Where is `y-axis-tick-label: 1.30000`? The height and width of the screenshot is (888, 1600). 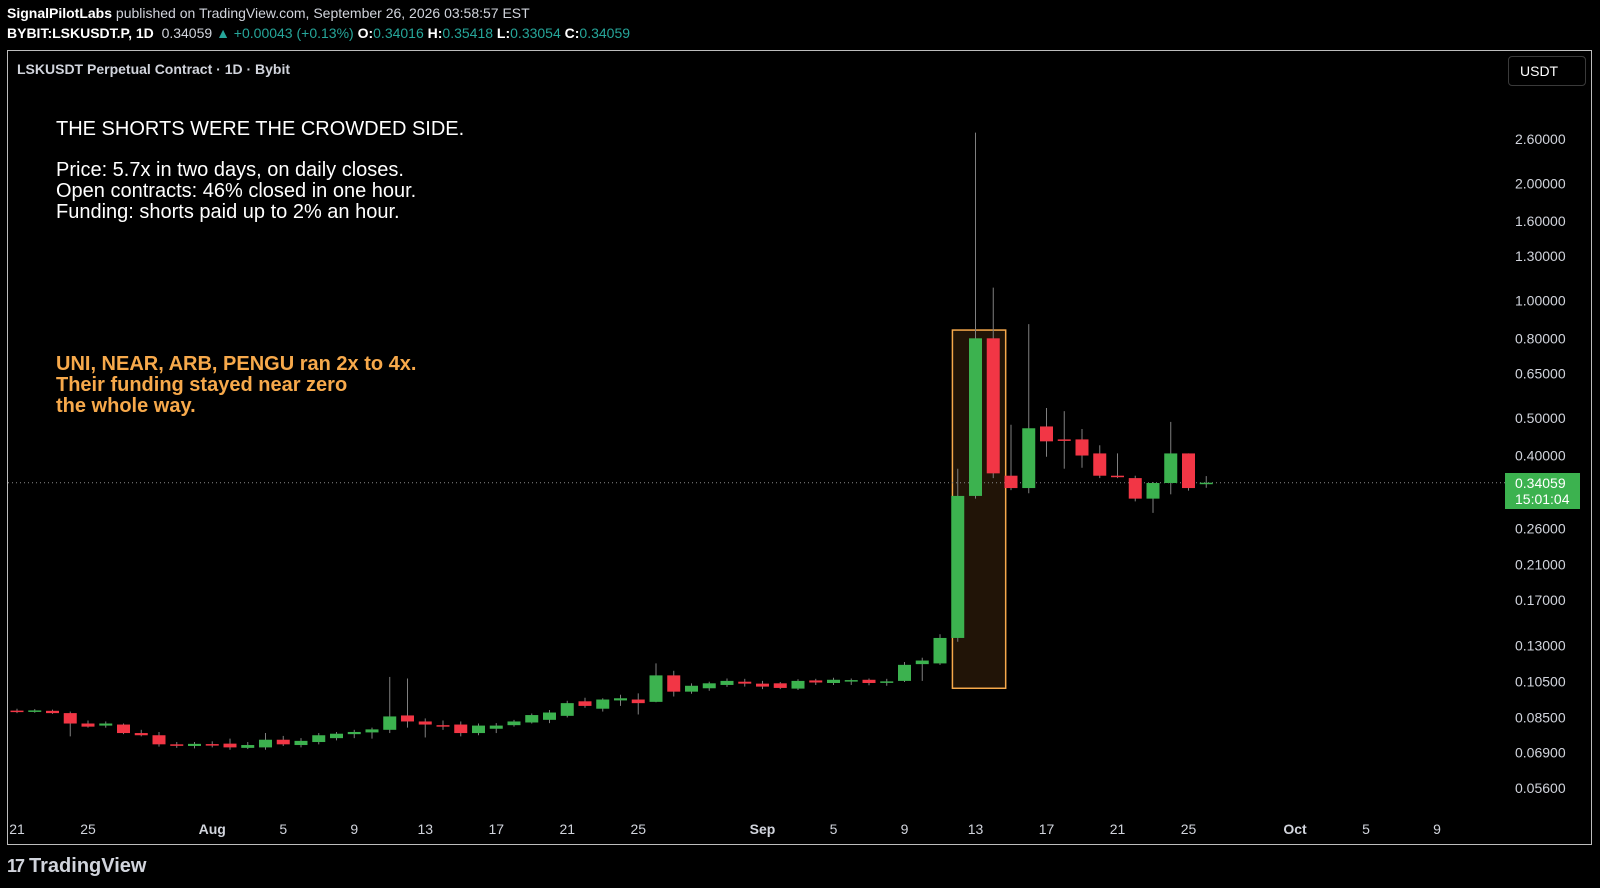
y-axis-tick-label: 1.30000 is located at coordinates (1540, 256).